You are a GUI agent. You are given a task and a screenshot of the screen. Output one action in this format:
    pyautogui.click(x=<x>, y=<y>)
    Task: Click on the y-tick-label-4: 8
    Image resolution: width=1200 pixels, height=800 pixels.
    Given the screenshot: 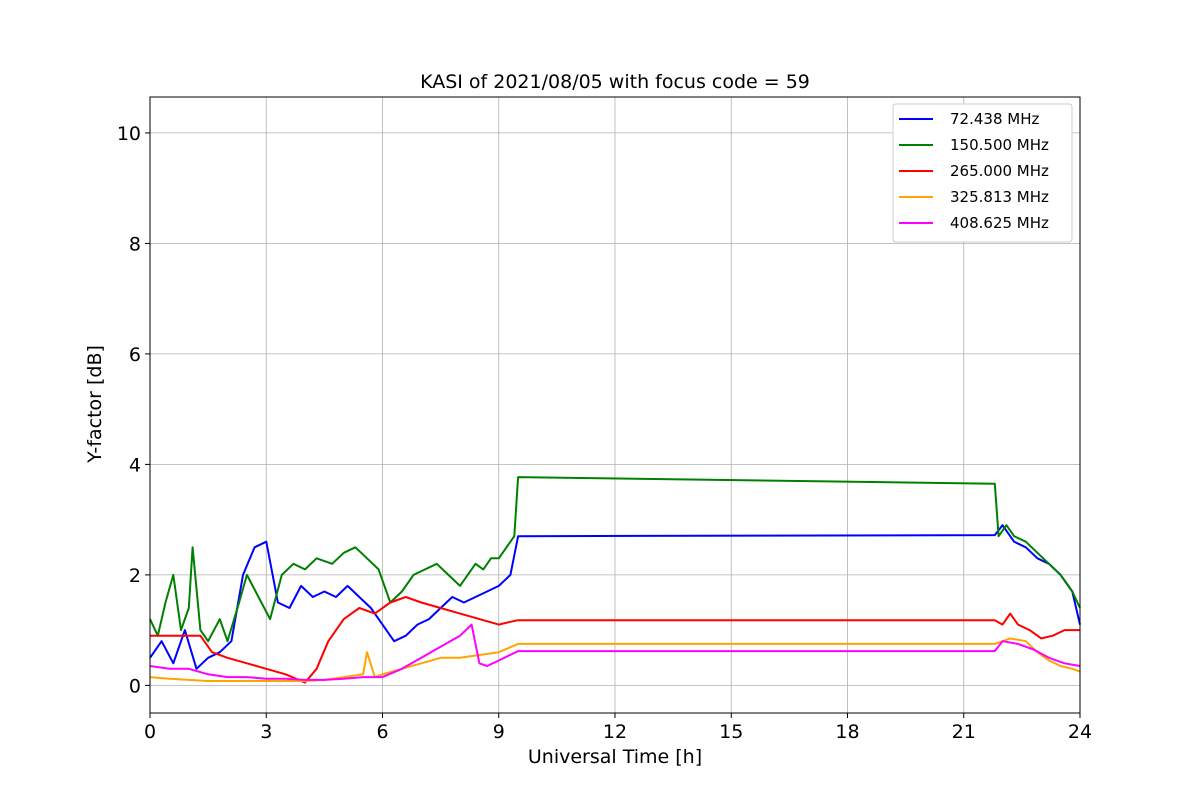 What is the action you would take?
    pyautogui.click(x=135, y=244)
    